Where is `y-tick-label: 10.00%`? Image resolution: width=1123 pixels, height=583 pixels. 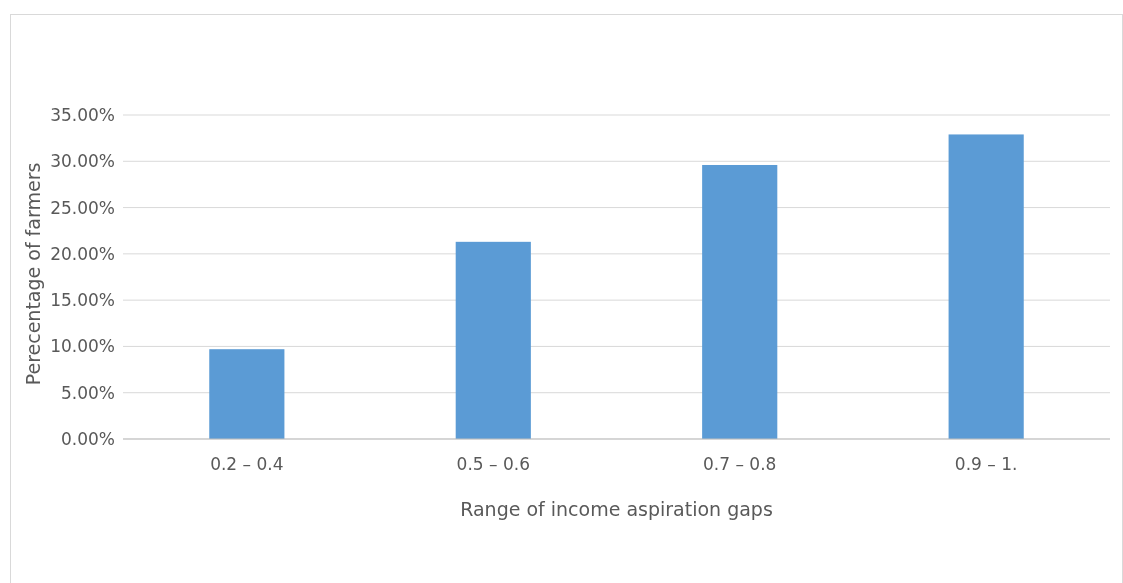 y-tick-label: 10.00% is located at coordinates (82, 346).